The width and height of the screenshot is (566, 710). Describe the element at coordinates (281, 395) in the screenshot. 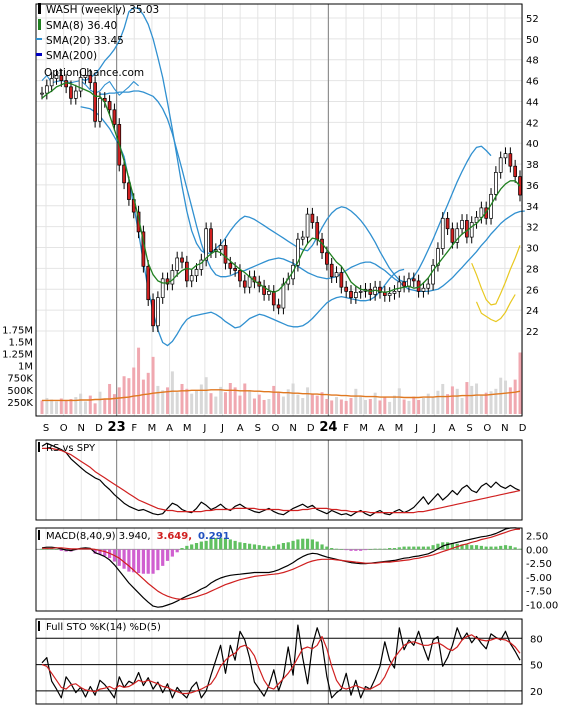

I see `volume-average-line` at that location.